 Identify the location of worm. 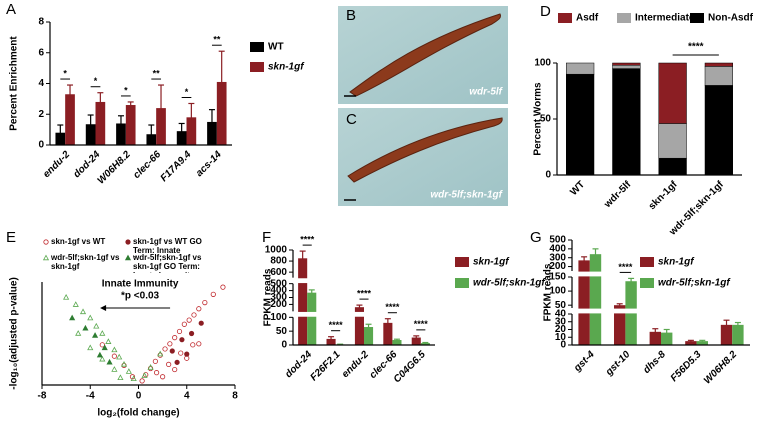
(425, 150).